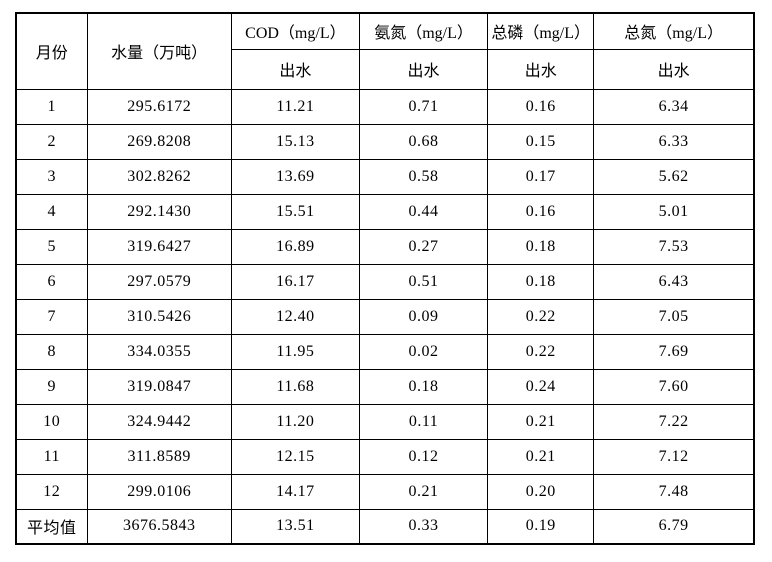 This screenshot has height=562, width=772. I want to click on cell-nitrogen-effluent: 6.43, so click(674, 281).